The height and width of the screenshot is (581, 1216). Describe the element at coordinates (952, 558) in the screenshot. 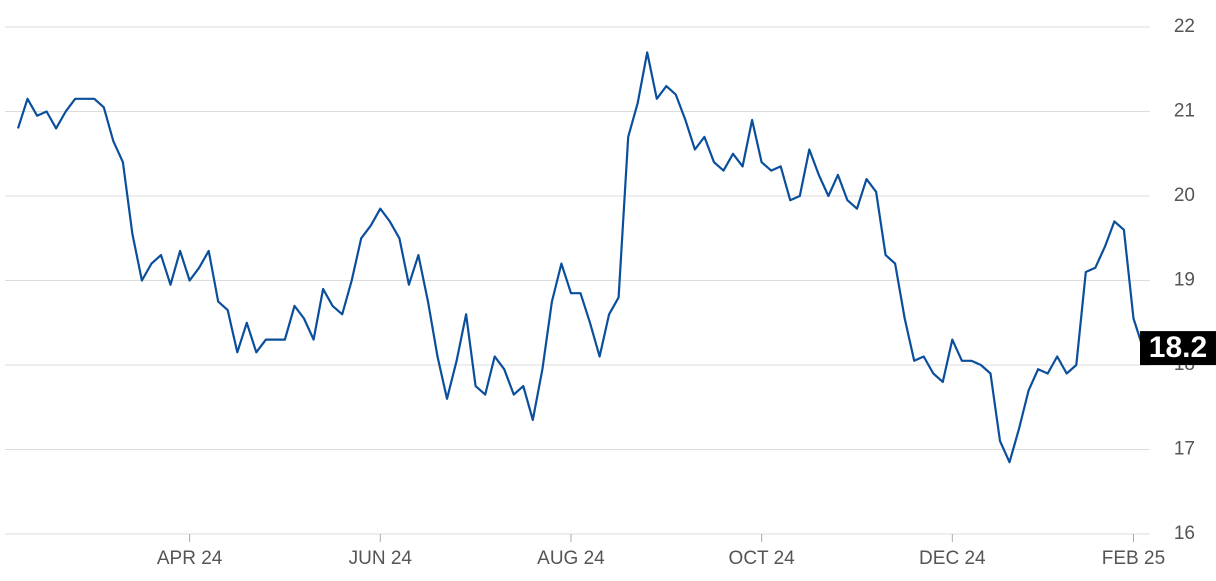

I see `x-tick-label: DEC 24` at that location.